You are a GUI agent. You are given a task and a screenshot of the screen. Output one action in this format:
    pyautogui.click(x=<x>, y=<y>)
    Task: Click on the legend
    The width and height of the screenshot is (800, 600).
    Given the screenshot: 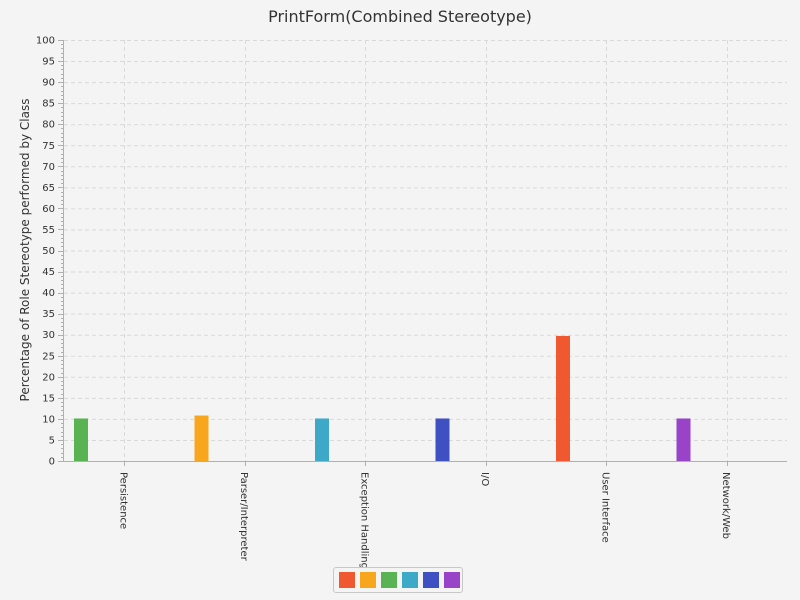 What is the action you would take?
    pyautogui.click(x=398, y=580)
    